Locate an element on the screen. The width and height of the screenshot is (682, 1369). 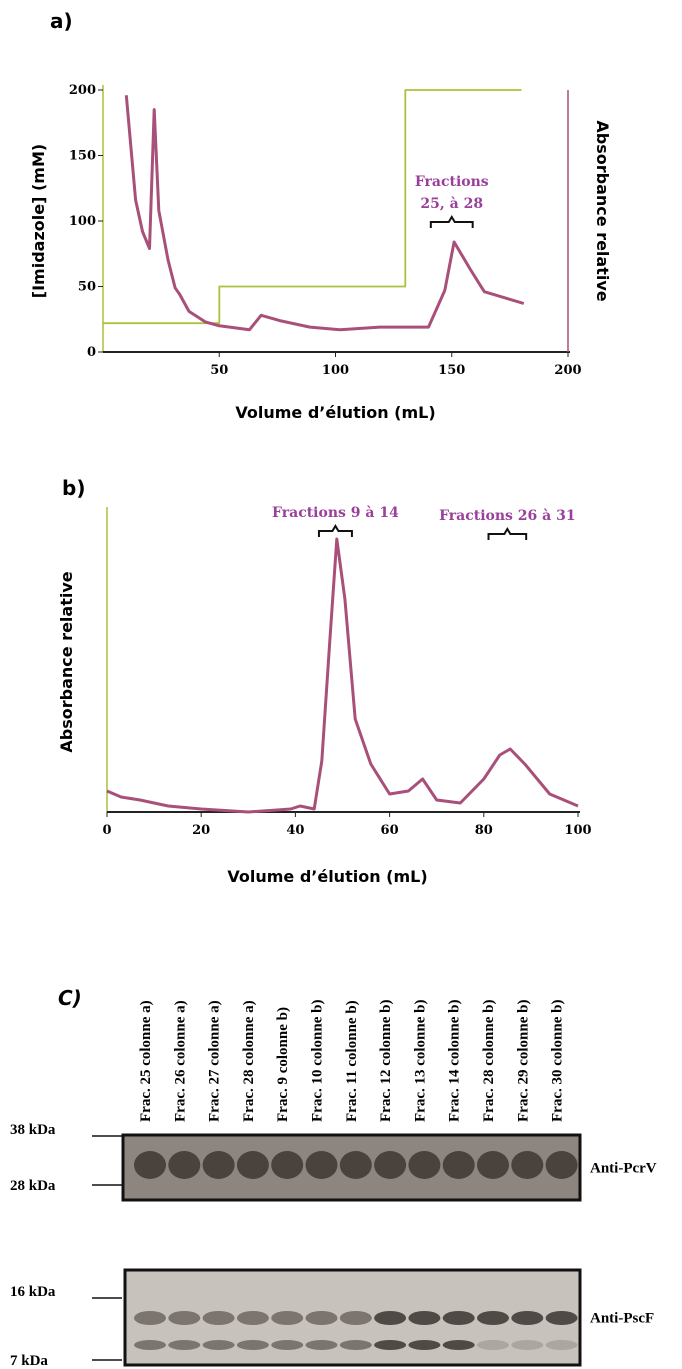
y-tick-label: 100 is located at coordinates (82, 221).